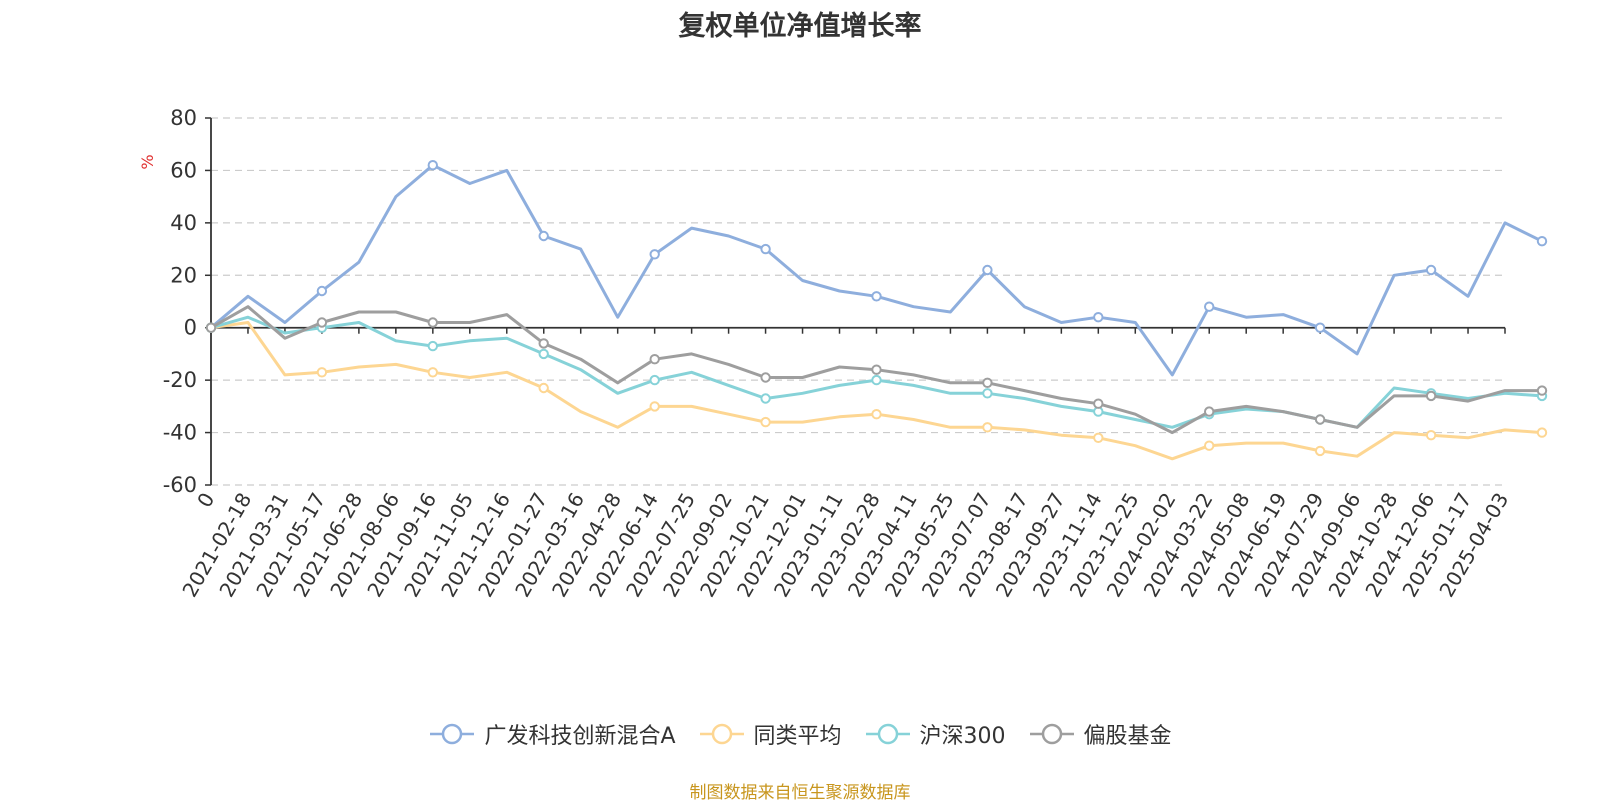 This screenshot has height=803, width=1600. What do you see at coordinates (183, 223) in the screenshot?
I see `y-tick-label-5: 40` at bounding box center [183, 223].